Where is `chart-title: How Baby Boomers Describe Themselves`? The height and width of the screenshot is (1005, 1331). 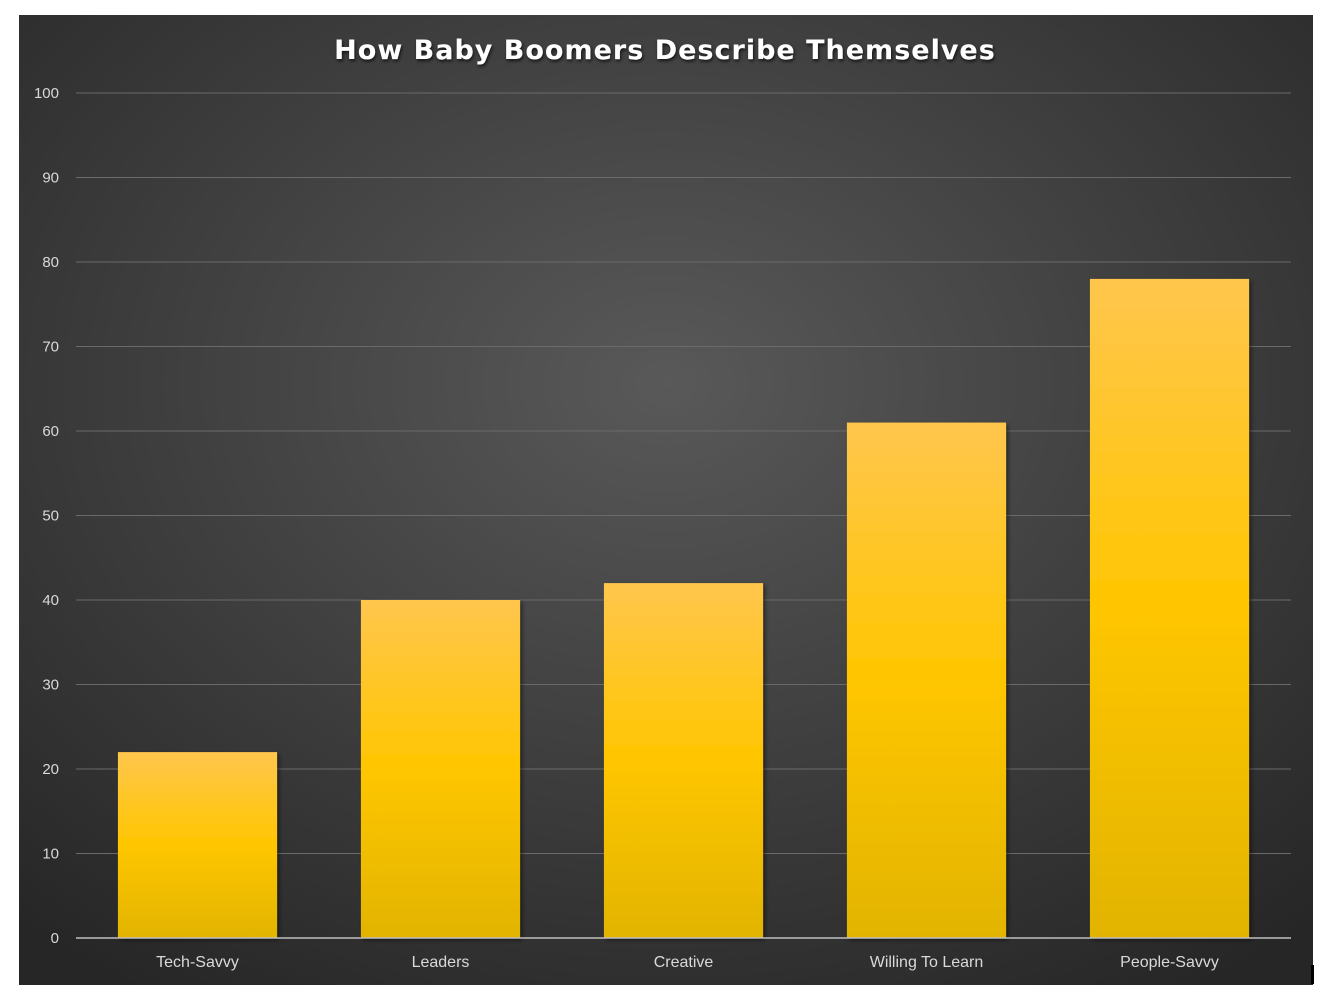
chart-title: How Baby Boomers Describe Themselves is located at coordinates (665, 50).